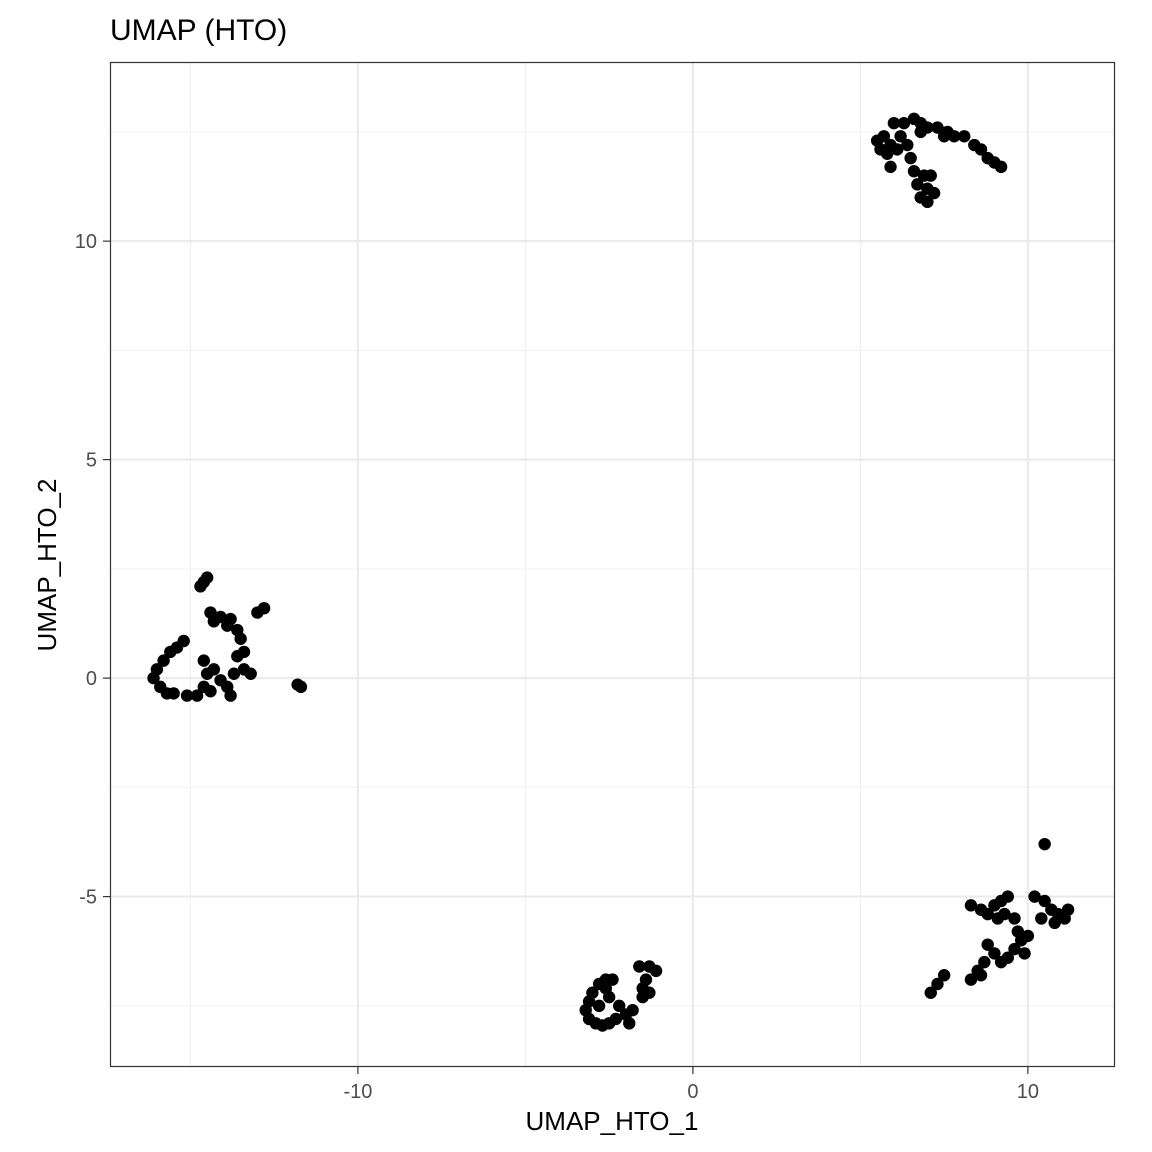 This screenshot has height=1152, width=1152. I want to click on y-tick-label: 5, so click(91, 461).